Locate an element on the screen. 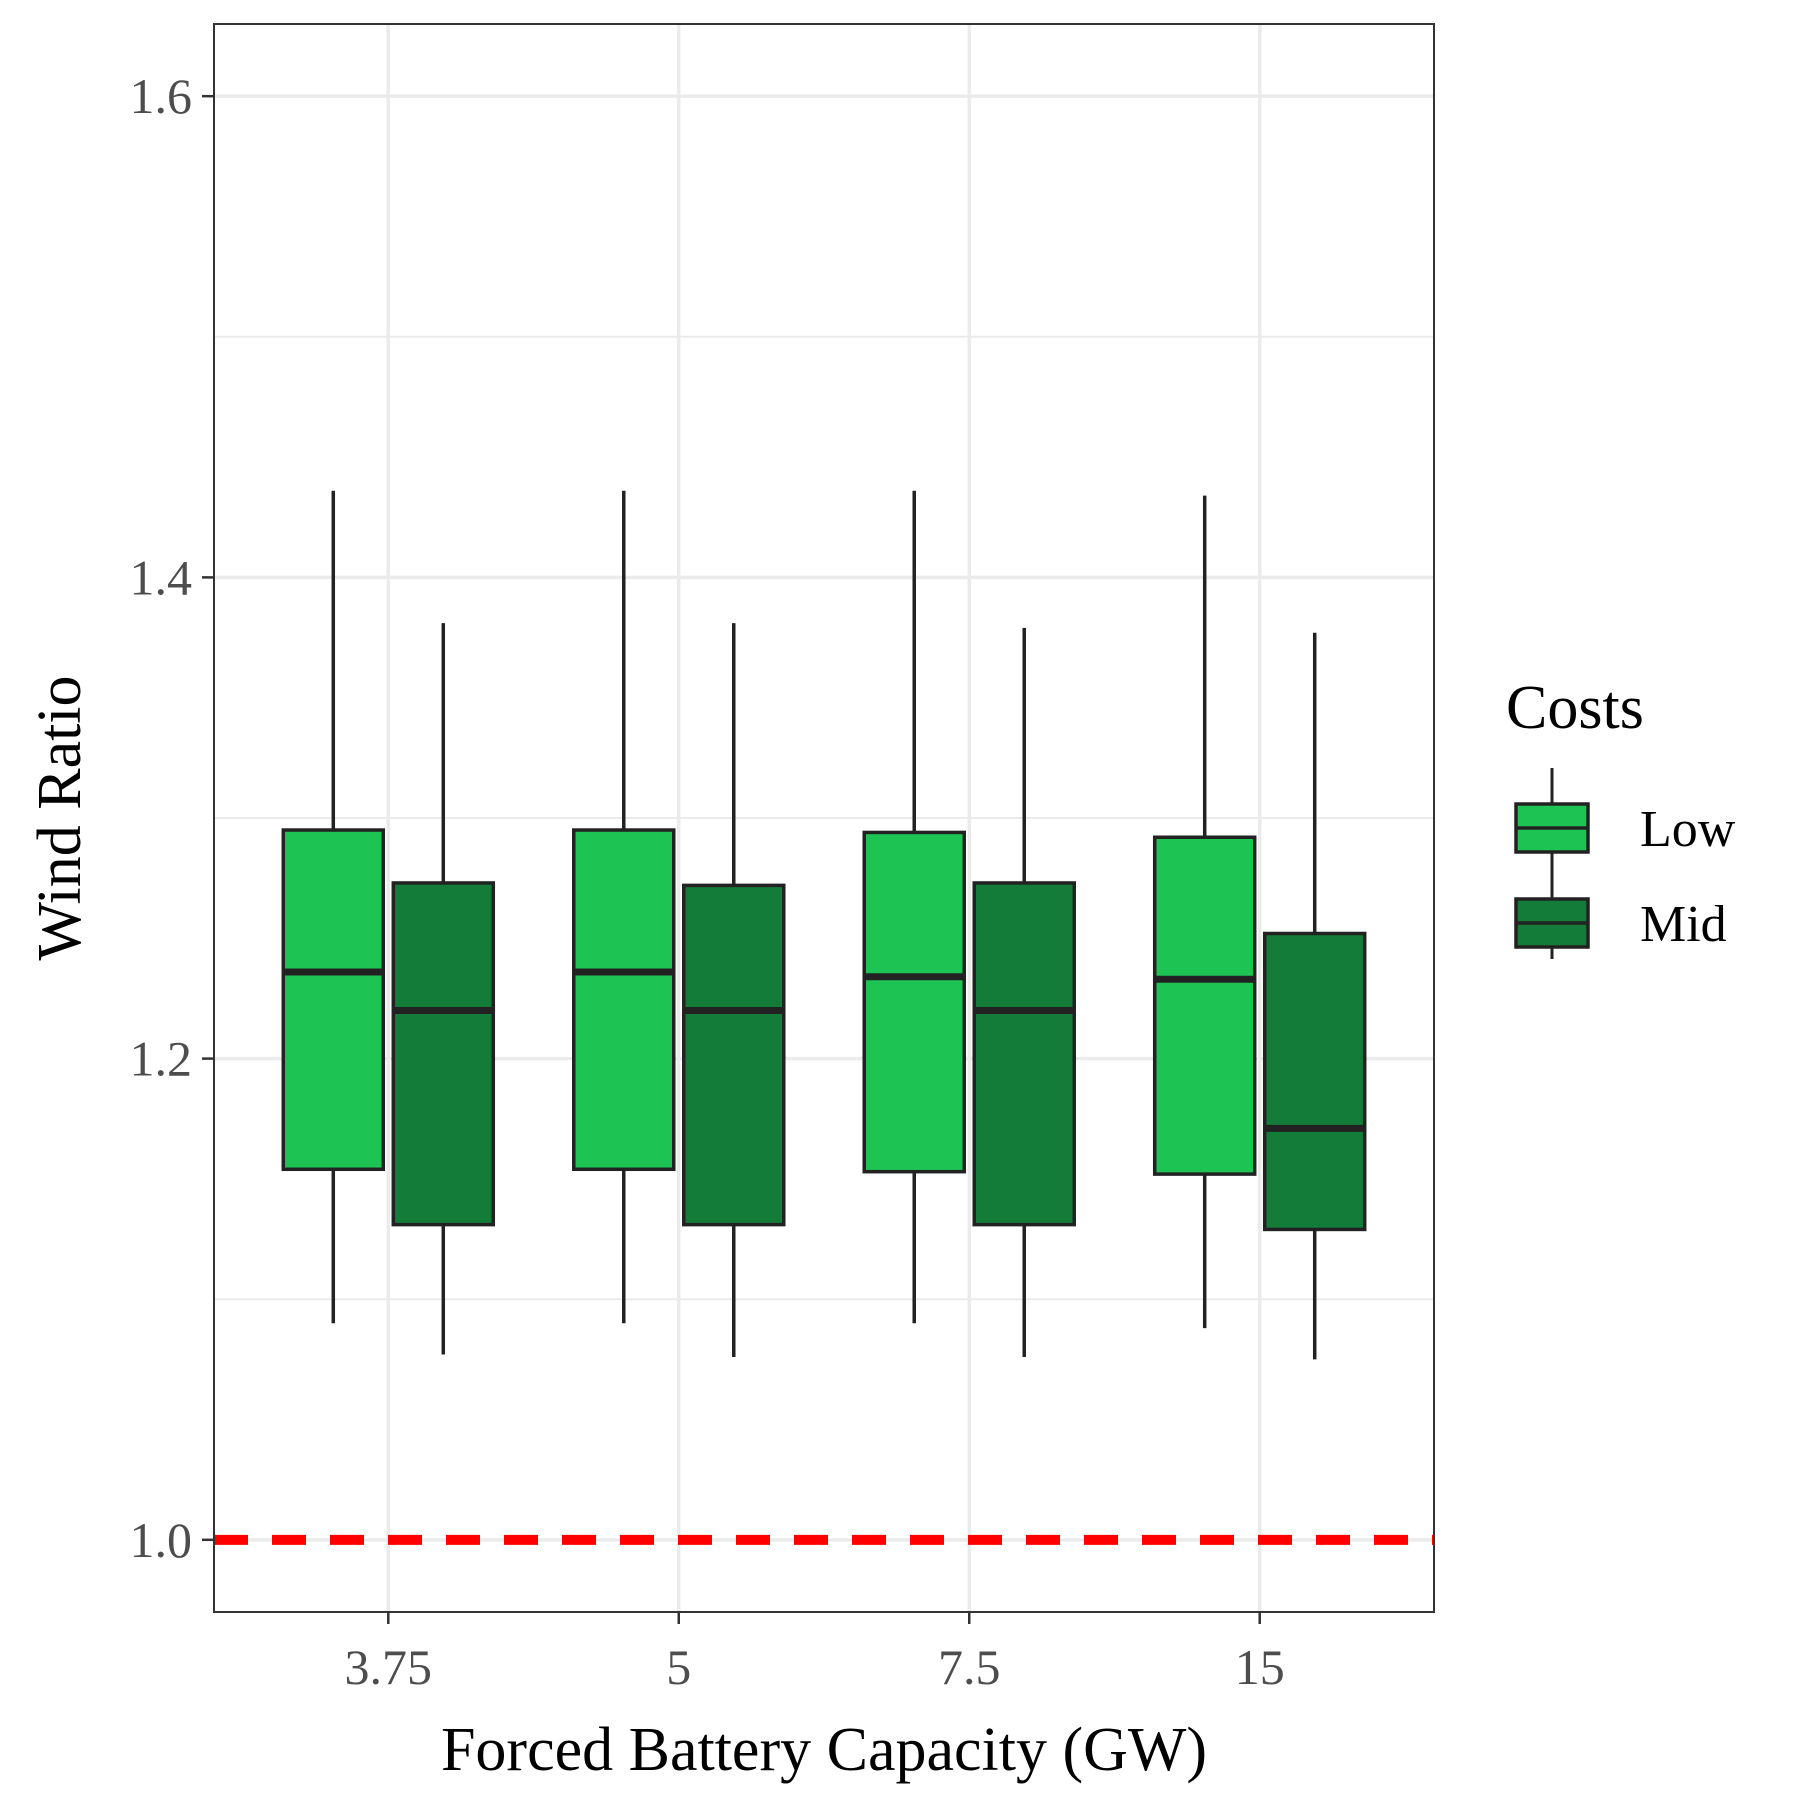 The height and width of the screenshot is (1805, 1800). x-tick-label: 15 is located at coordinates (1260, 1667).